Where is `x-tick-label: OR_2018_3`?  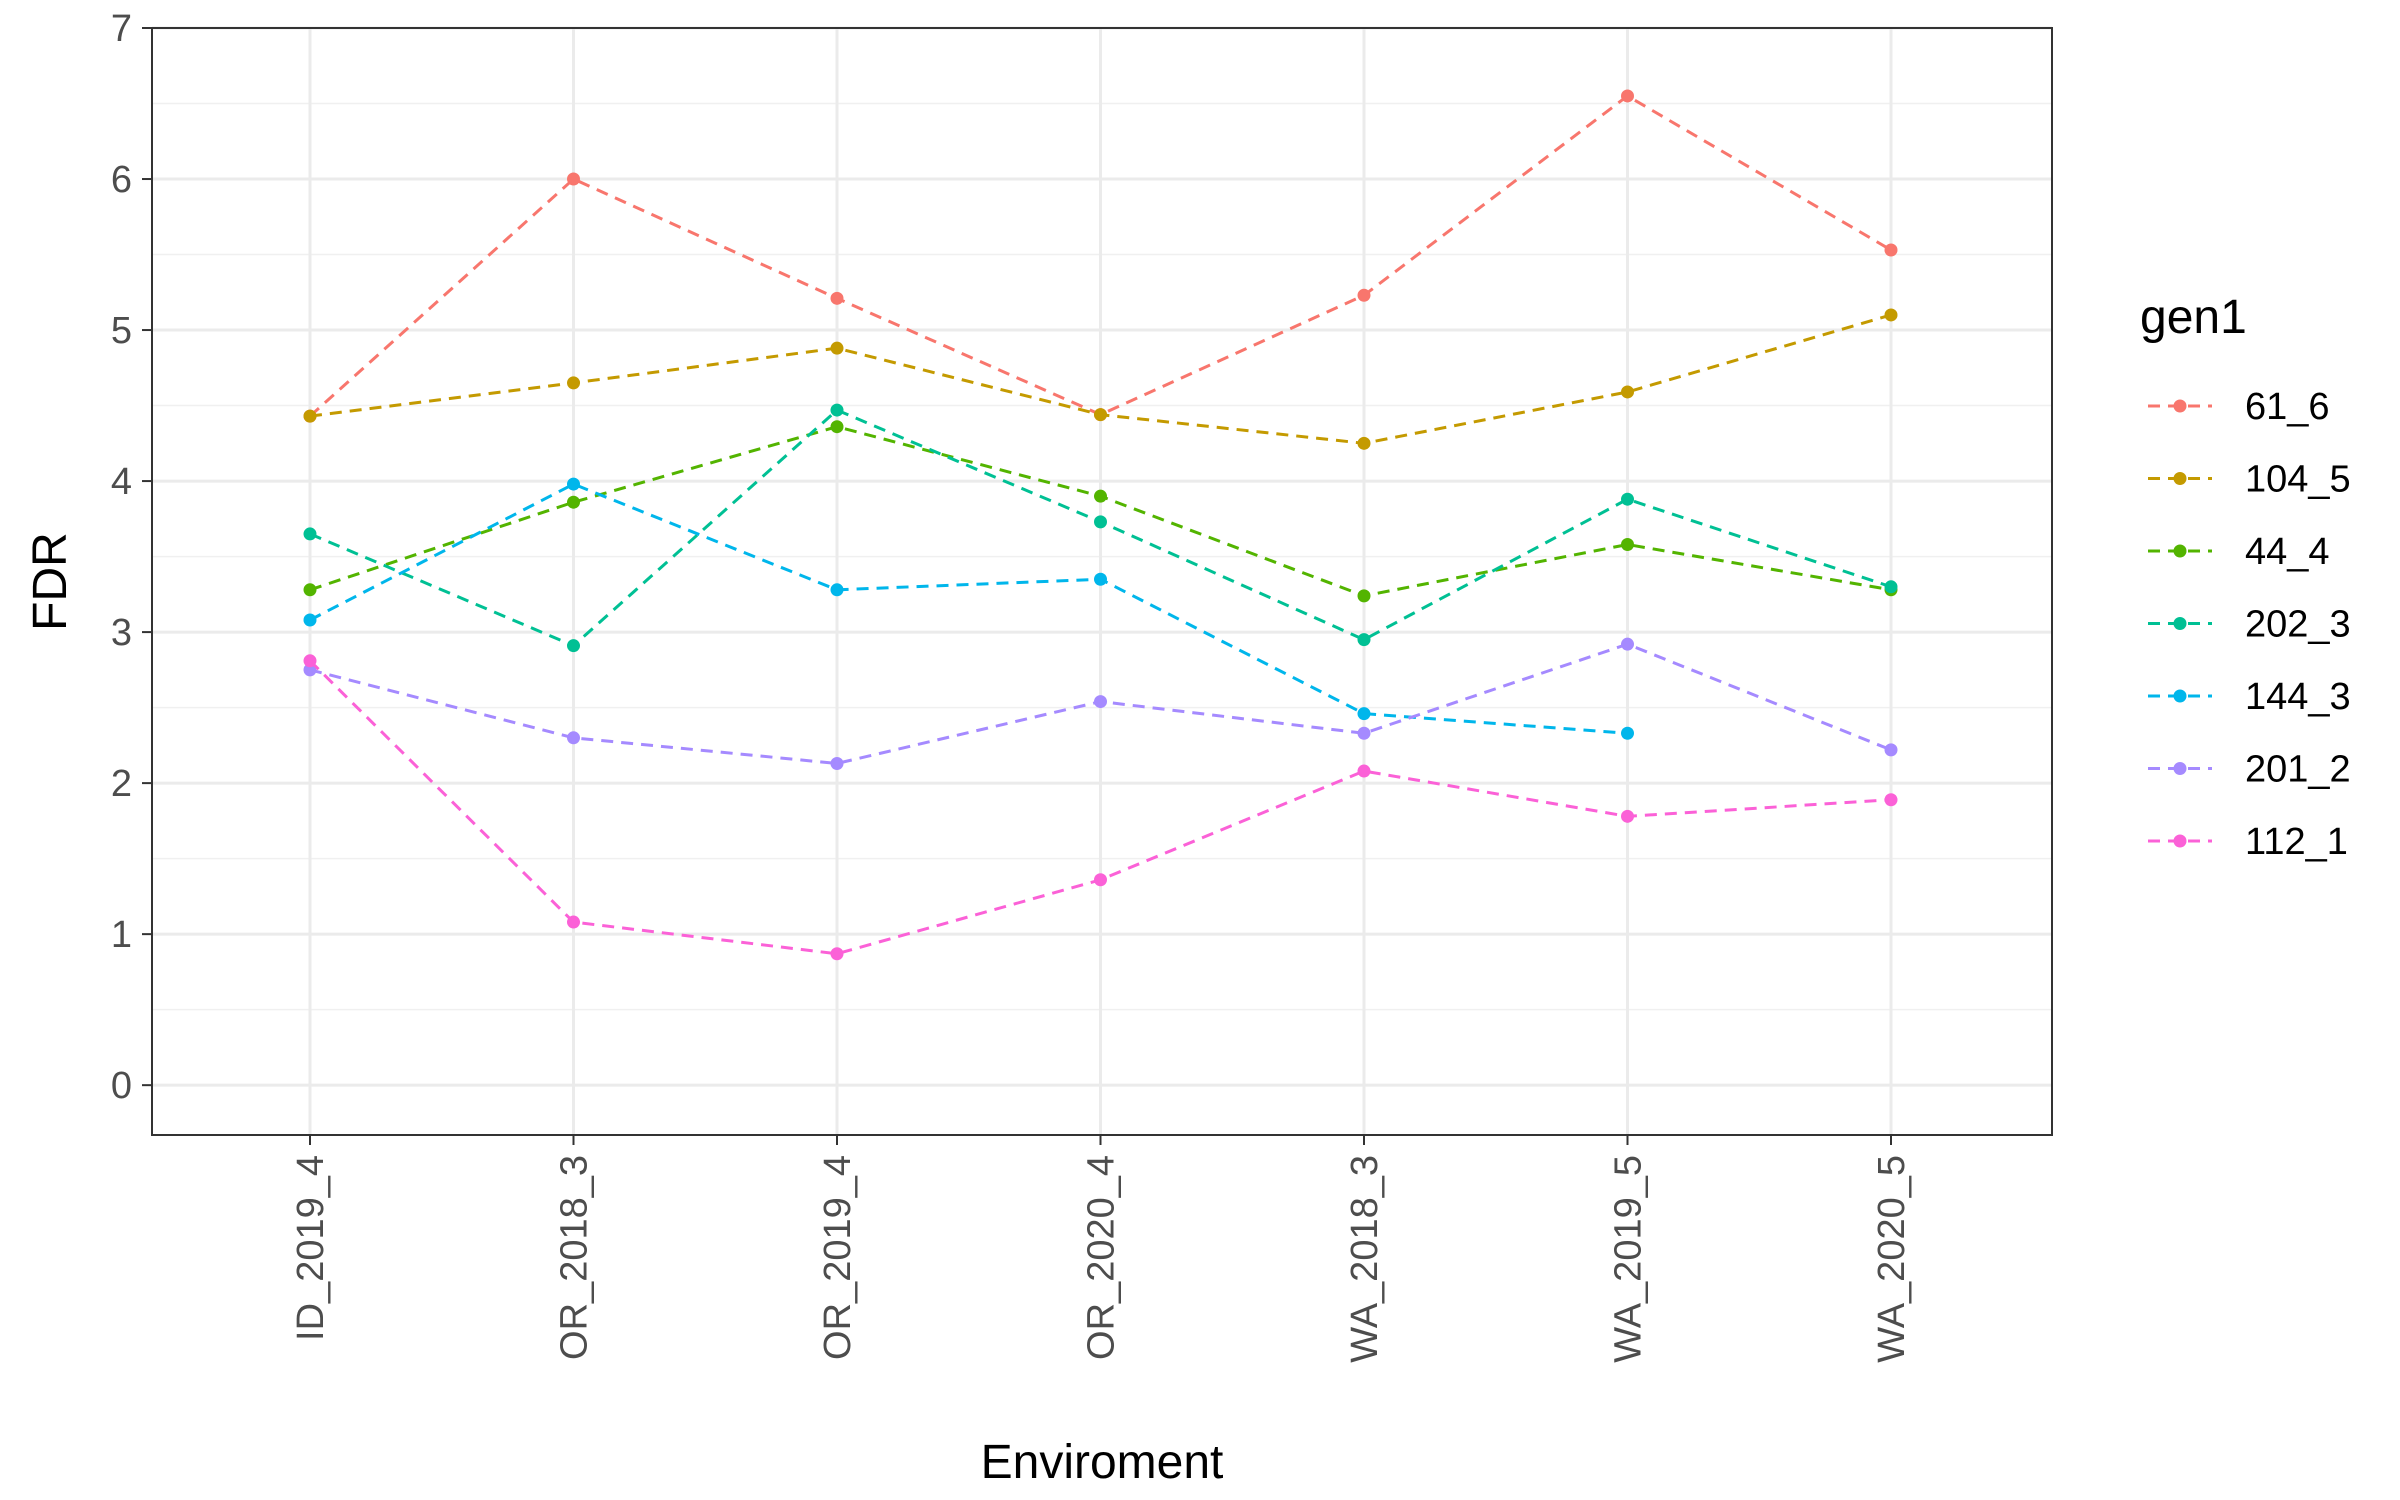
x-tick-label: OR_2018_3 is located at coordinates (575, 1257).